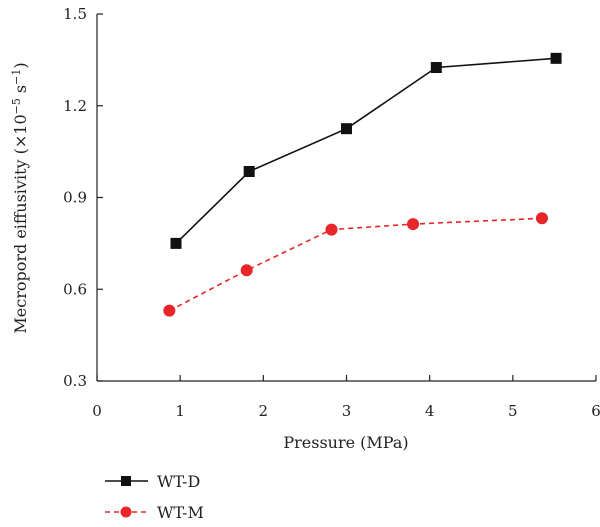 The width and height of the screenshot is (600, 527). Describe the element at coordinates (126, 481) in the screenshot. I see `legend-marker-wt-d` at that location.